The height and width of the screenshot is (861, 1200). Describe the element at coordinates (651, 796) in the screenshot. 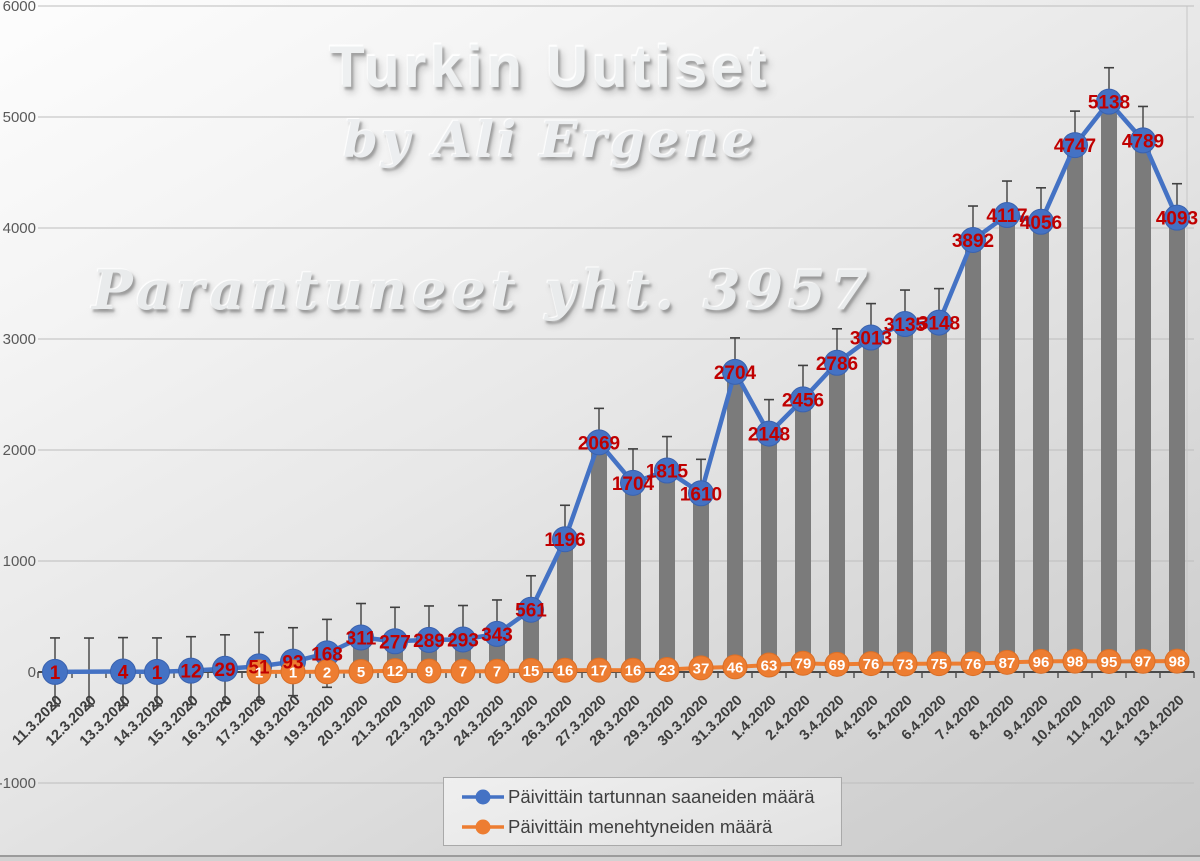

I see `legend-item-infections: Päivittäin tartunnan saaneiden määrä` at that location.